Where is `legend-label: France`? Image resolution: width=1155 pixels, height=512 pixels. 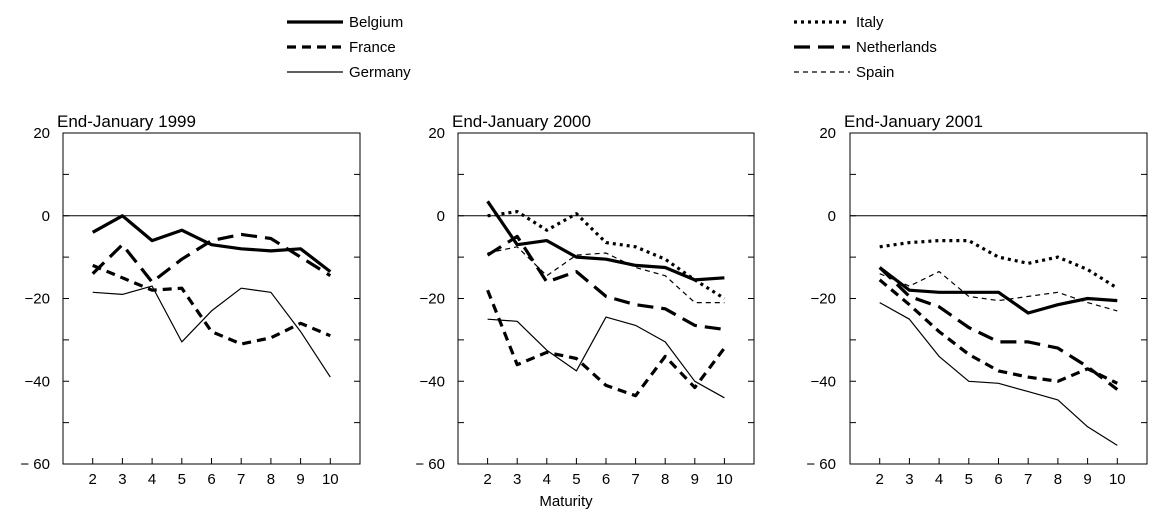
legend-label: France is located at coordinates (372, 47).